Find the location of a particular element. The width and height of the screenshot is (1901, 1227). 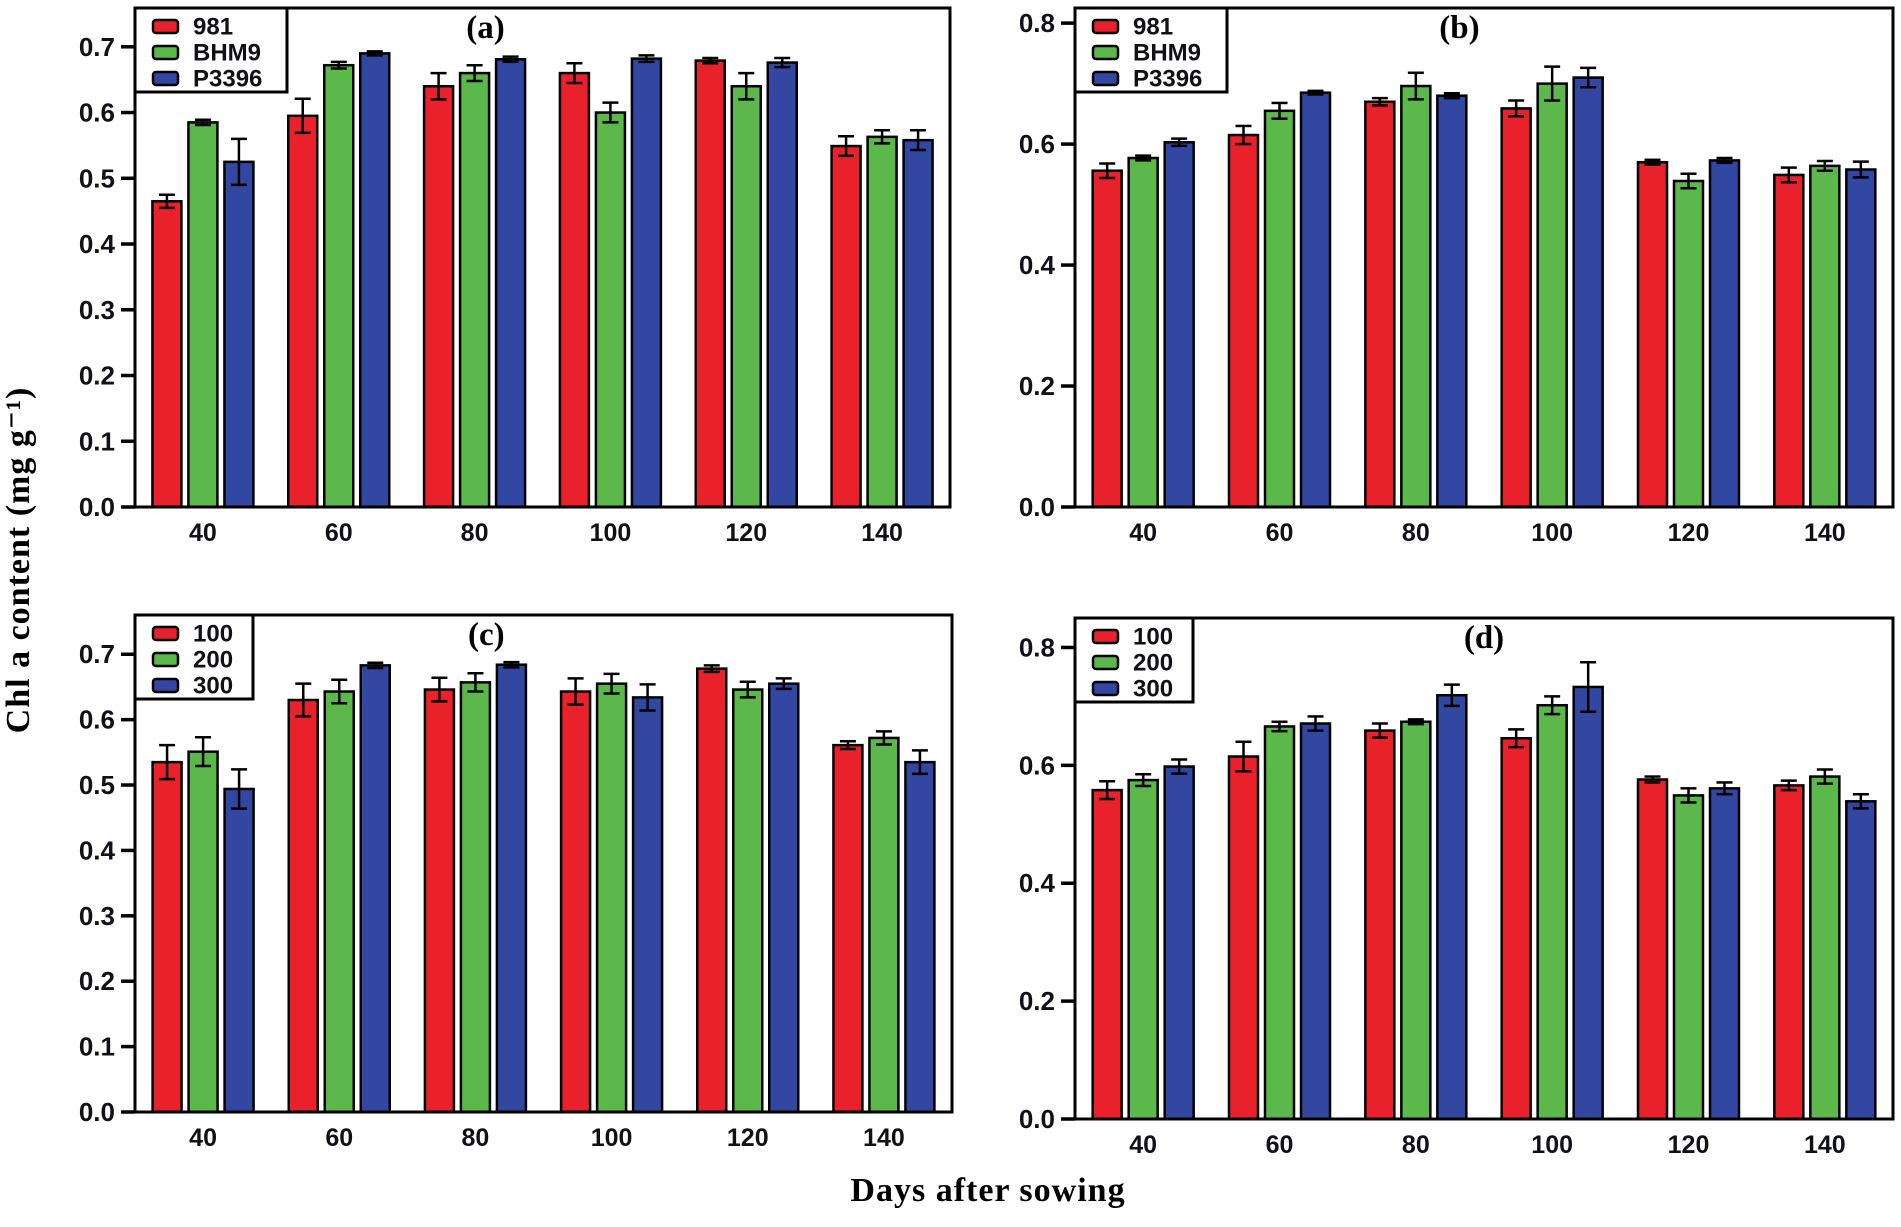

legend-label: 200 is located at coordinates (1153, 663).